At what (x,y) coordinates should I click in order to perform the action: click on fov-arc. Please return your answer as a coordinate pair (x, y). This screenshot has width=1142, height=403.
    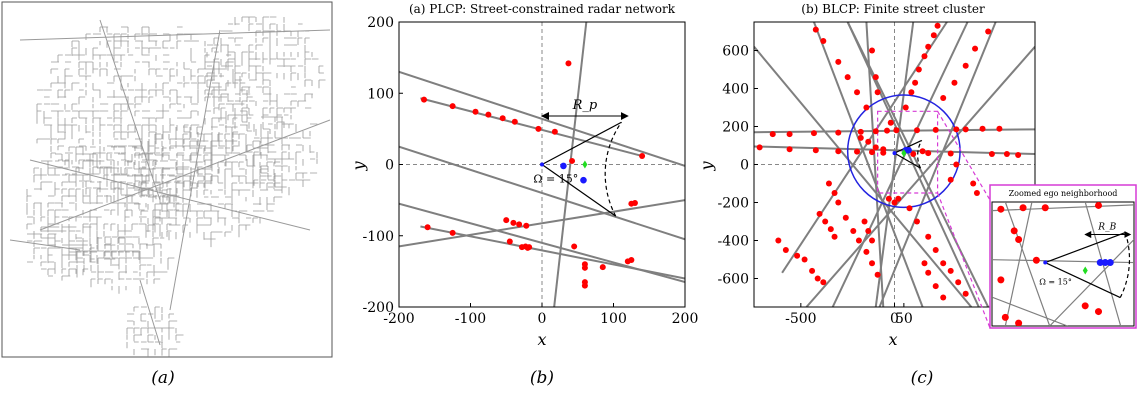
    Looking at the image, I should click on (613, 169).